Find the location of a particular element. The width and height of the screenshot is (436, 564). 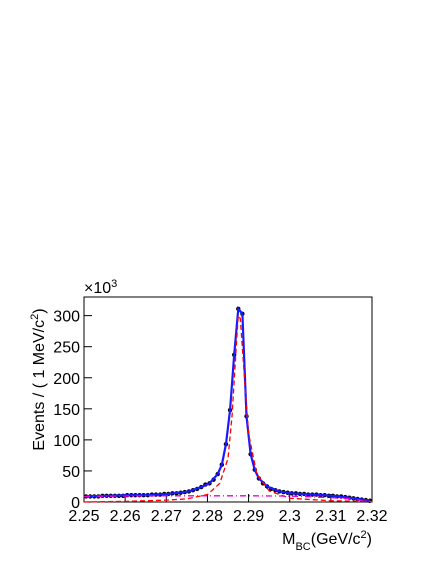

x-axis-title-part: ) is located at coordinates (369, 539).